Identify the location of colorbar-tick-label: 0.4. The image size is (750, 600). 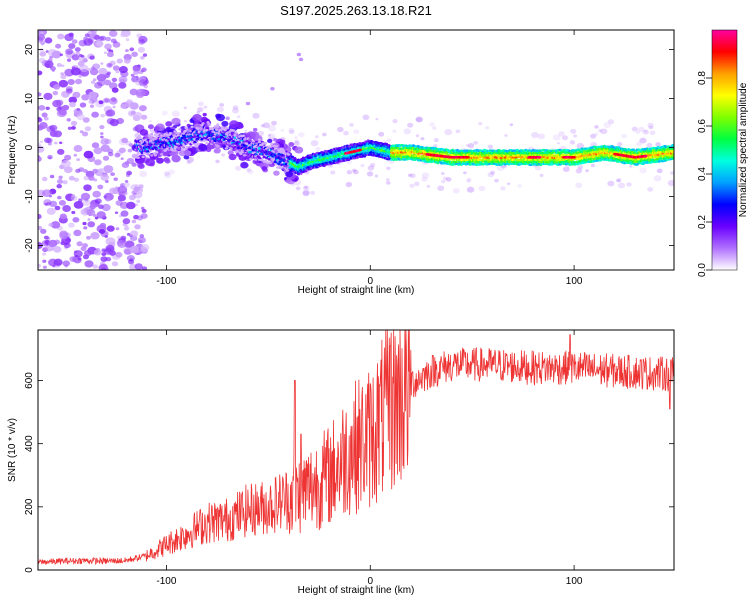
(702, 174).